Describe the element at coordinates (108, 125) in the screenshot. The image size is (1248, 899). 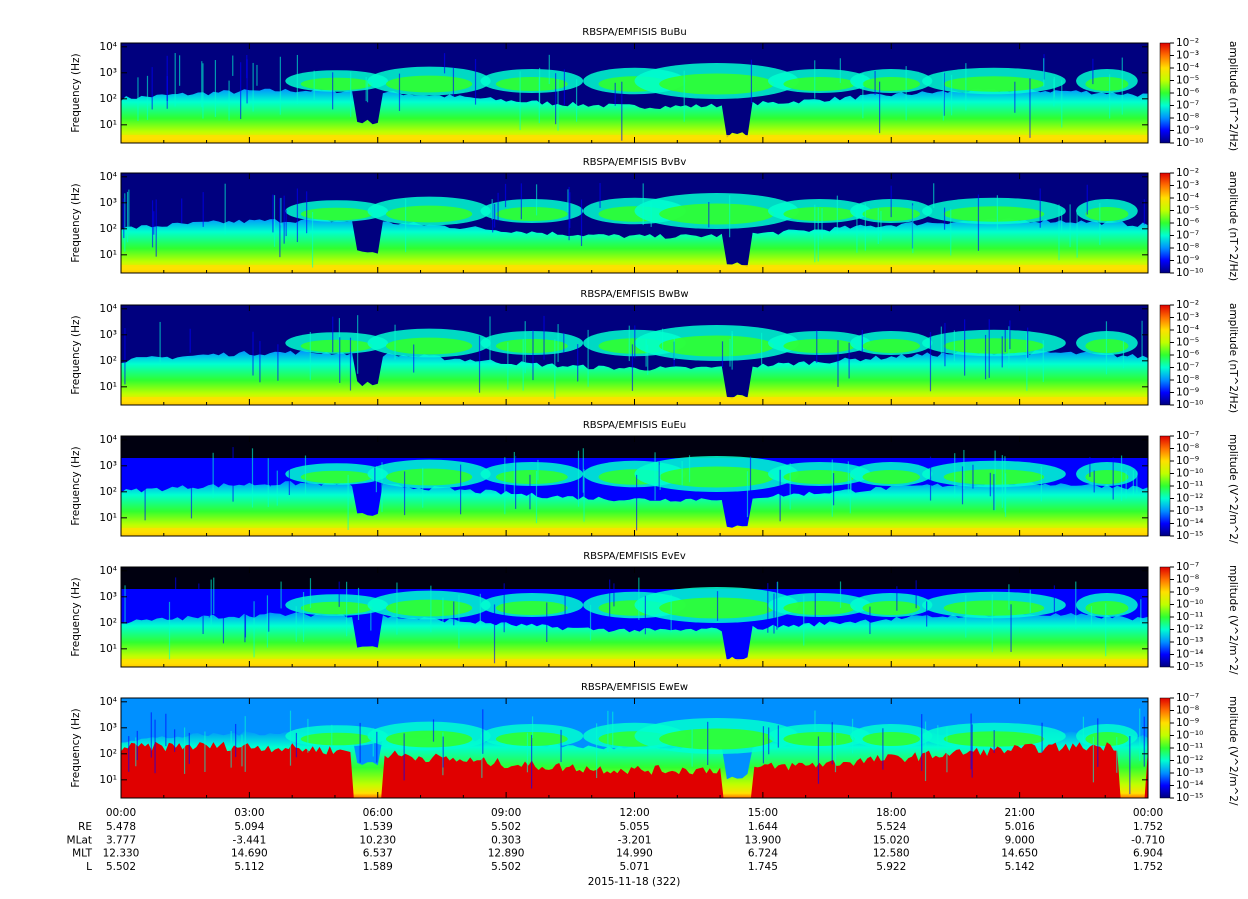
I see `y-tick-label: 10¹` at that location.